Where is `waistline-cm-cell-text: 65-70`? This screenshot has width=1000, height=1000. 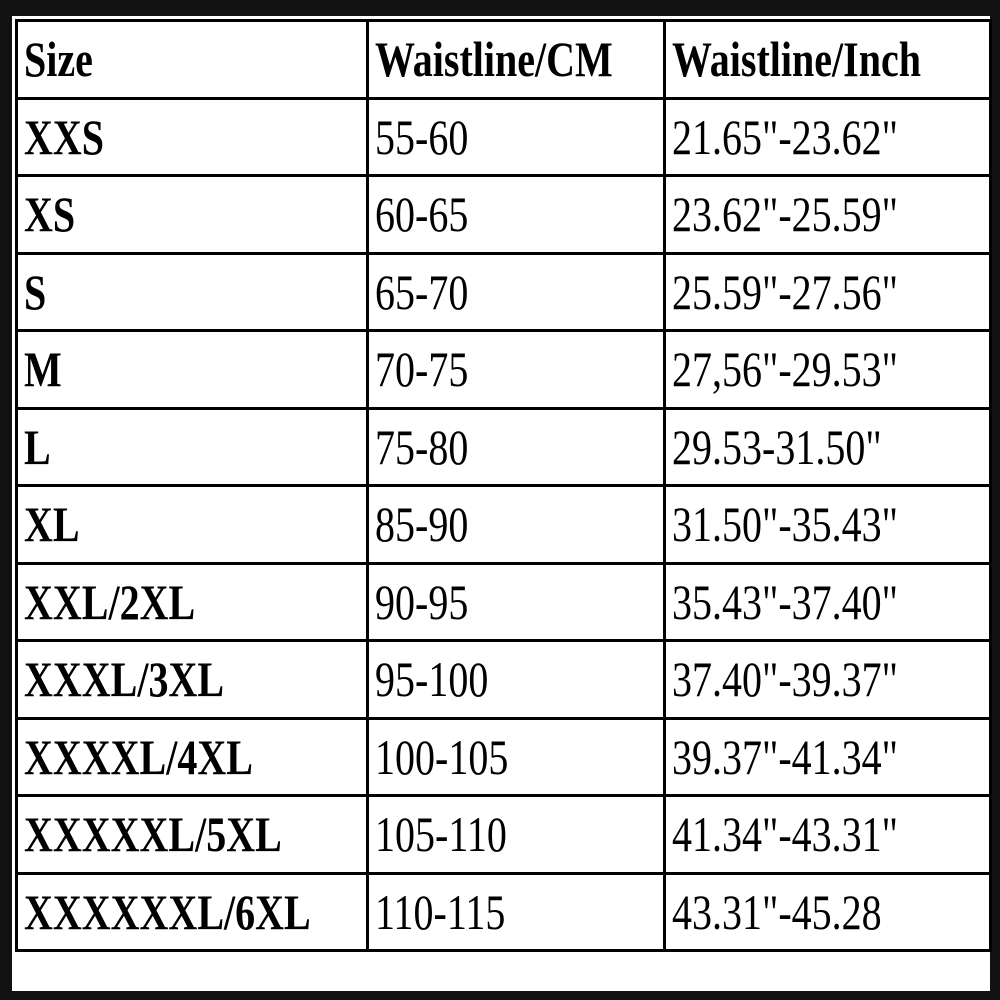 waistline-cm-cell-text: 65-70 is located at coordinates (422, 291).